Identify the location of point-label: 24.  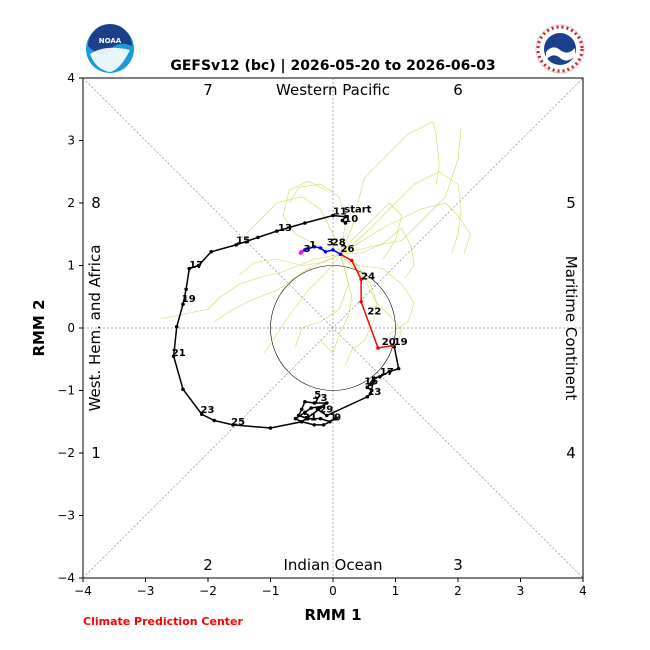
(368, 276).